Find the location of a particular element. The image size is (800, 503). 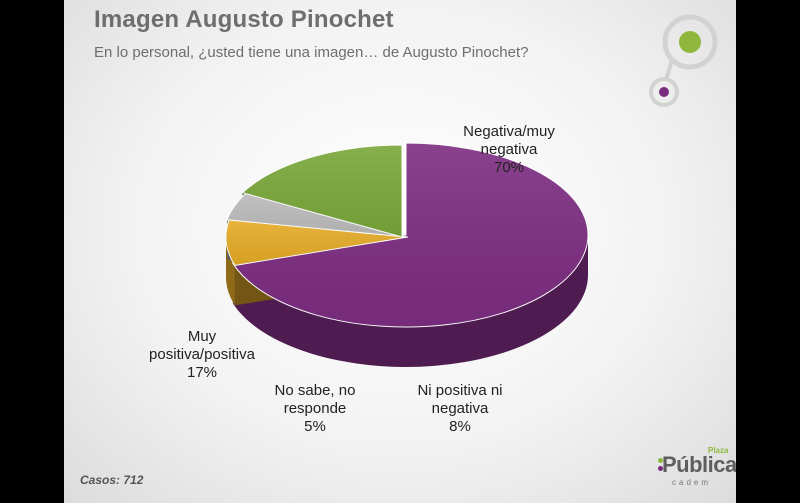

brand-cadem: cadem is located at coordinates (692, 482).